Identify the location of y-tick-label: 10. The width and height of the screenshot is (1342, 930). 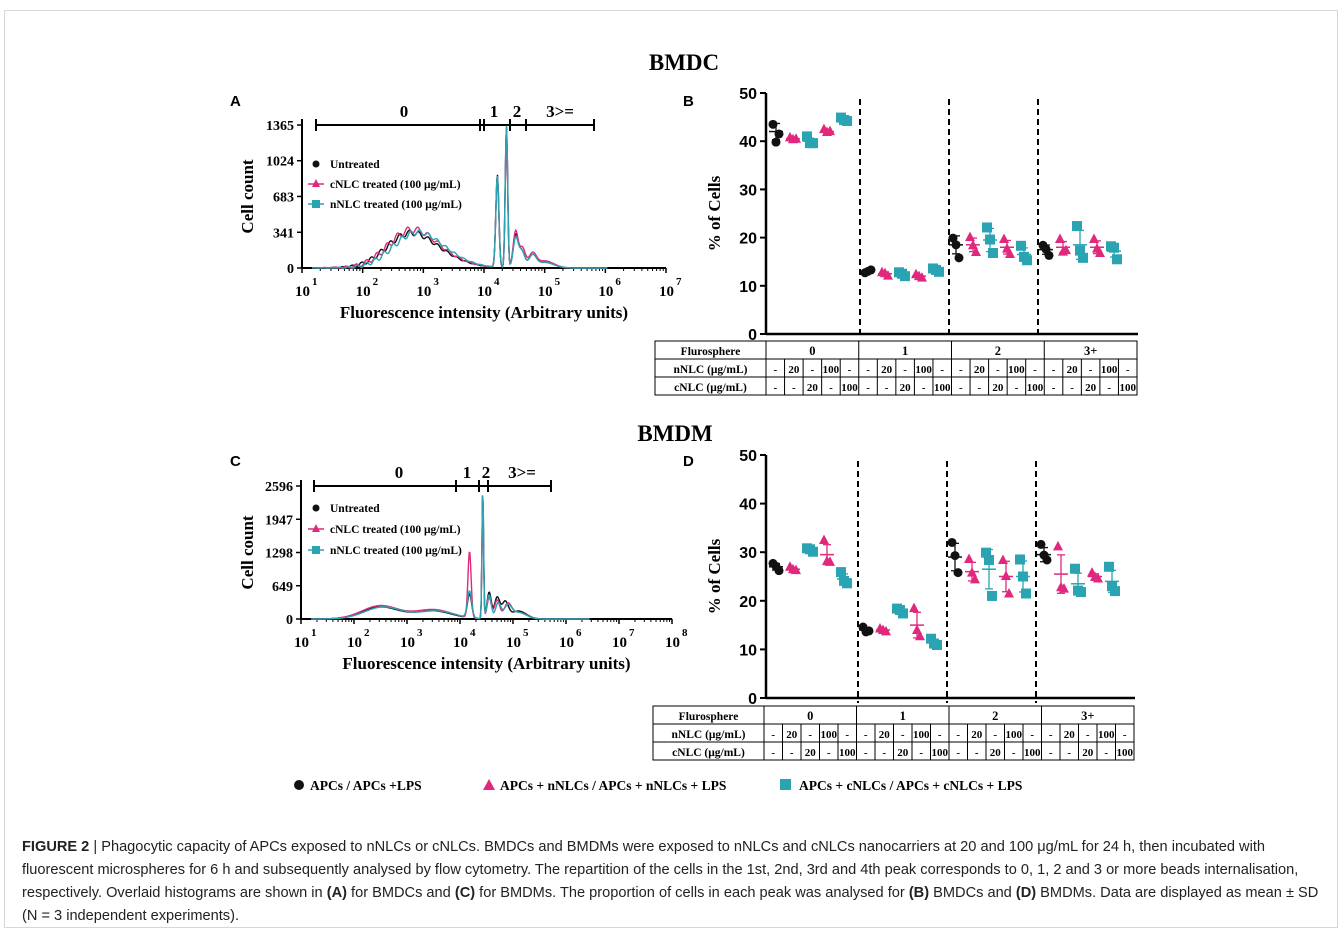
(748, 287).